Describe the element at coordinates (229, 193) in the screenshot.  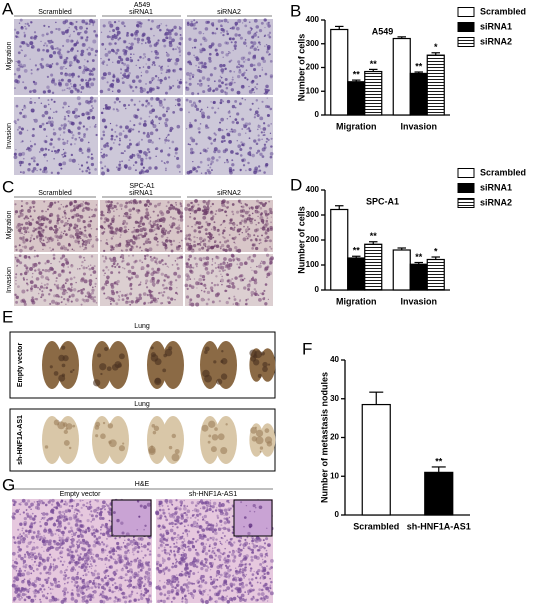
I see `column-label: siRNA2` at that location.